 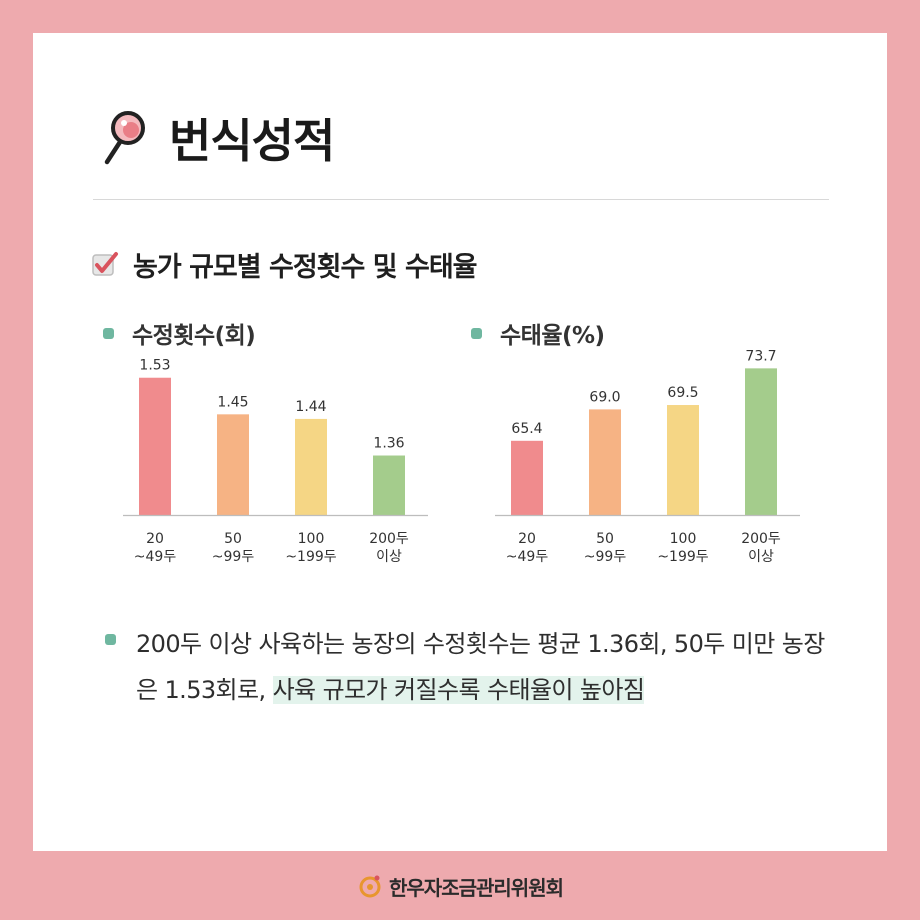 I want to click on section-header: 농가 규모별 수정횟수 및 수태율, so click(x=284, y=264).